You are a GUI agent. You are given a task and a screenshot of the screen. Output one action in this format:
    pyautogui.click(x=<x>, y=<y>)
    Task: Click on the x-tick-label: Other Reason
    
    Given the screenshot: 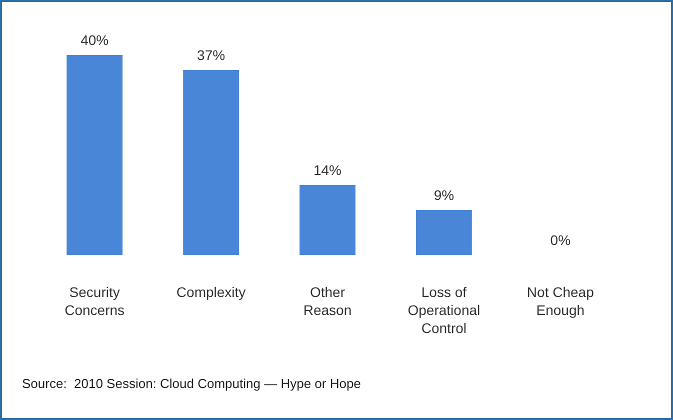 What is the action you would take?
    pyautogui.click(x=327, y=301)
    